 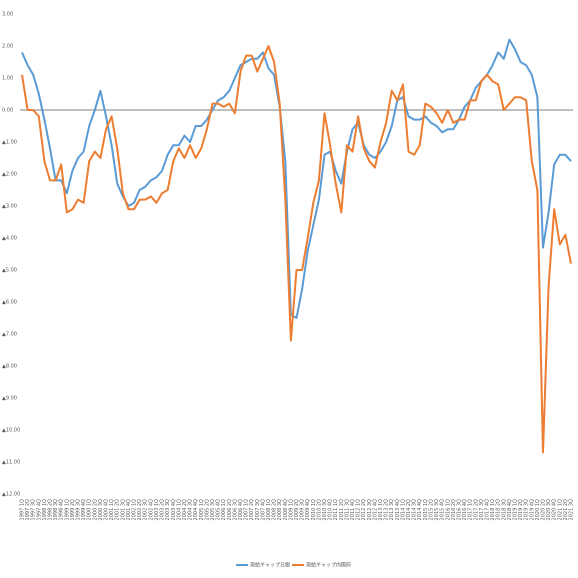 What do you see at coordinates (403, 509) in the screenshot?
I see `x-tick-label: 2014 1Q` at bounding box center [403, 509].